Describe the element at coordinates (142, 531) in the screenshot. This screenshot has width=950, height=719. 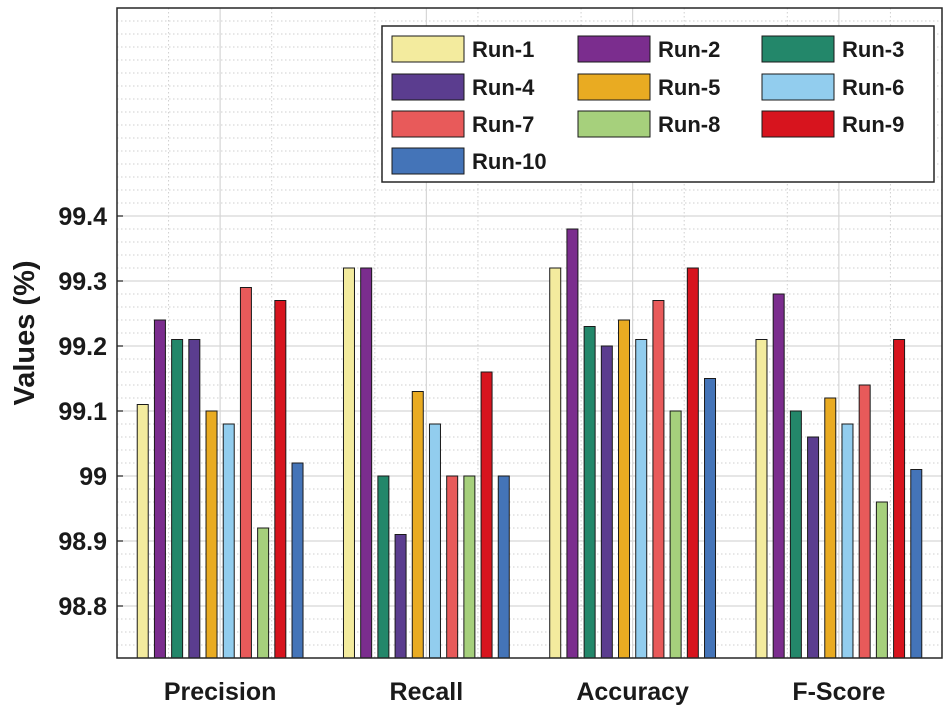
I see `bar-run-1-precision` at that location.